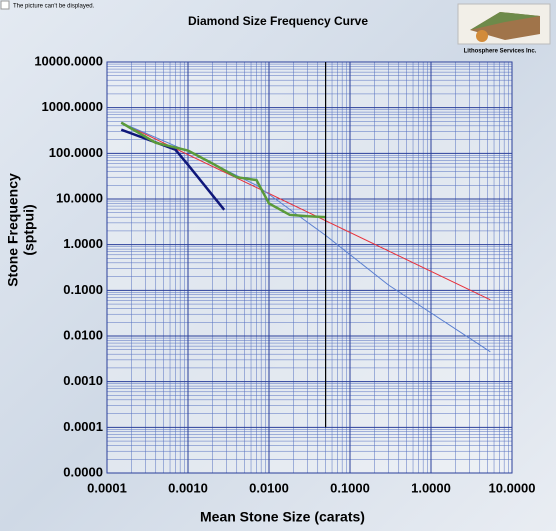 The height and width of the screenshot is (531, 556). I want to click on y-axis-label: (sptpui), so click(29, 229).